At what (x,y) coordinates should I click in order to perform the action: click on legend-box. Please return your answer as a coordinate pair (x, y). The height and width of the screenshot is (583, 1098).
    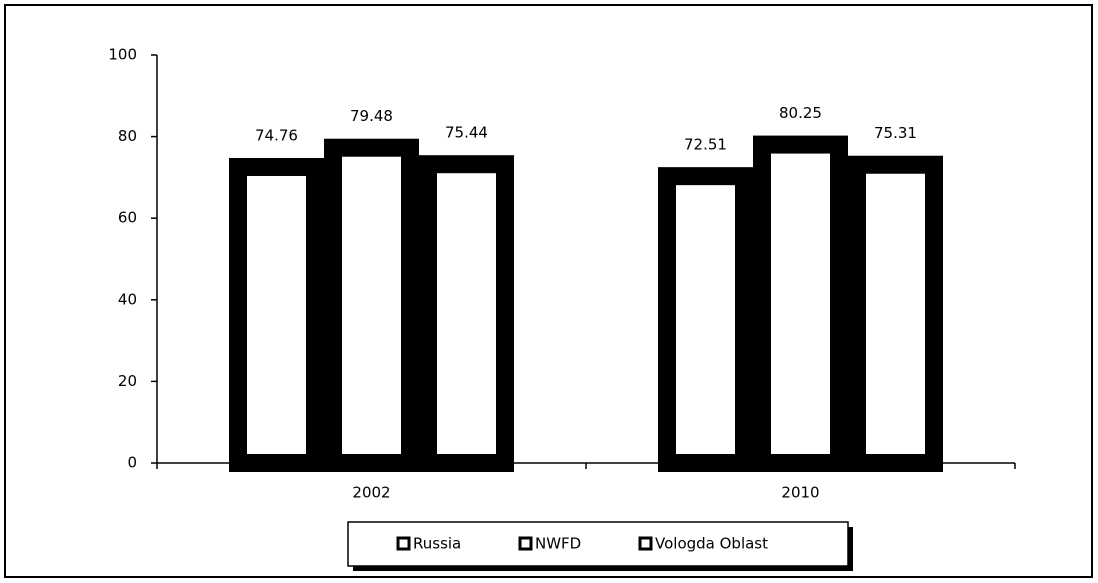
    Looking at the image, I should click on (598, 544).